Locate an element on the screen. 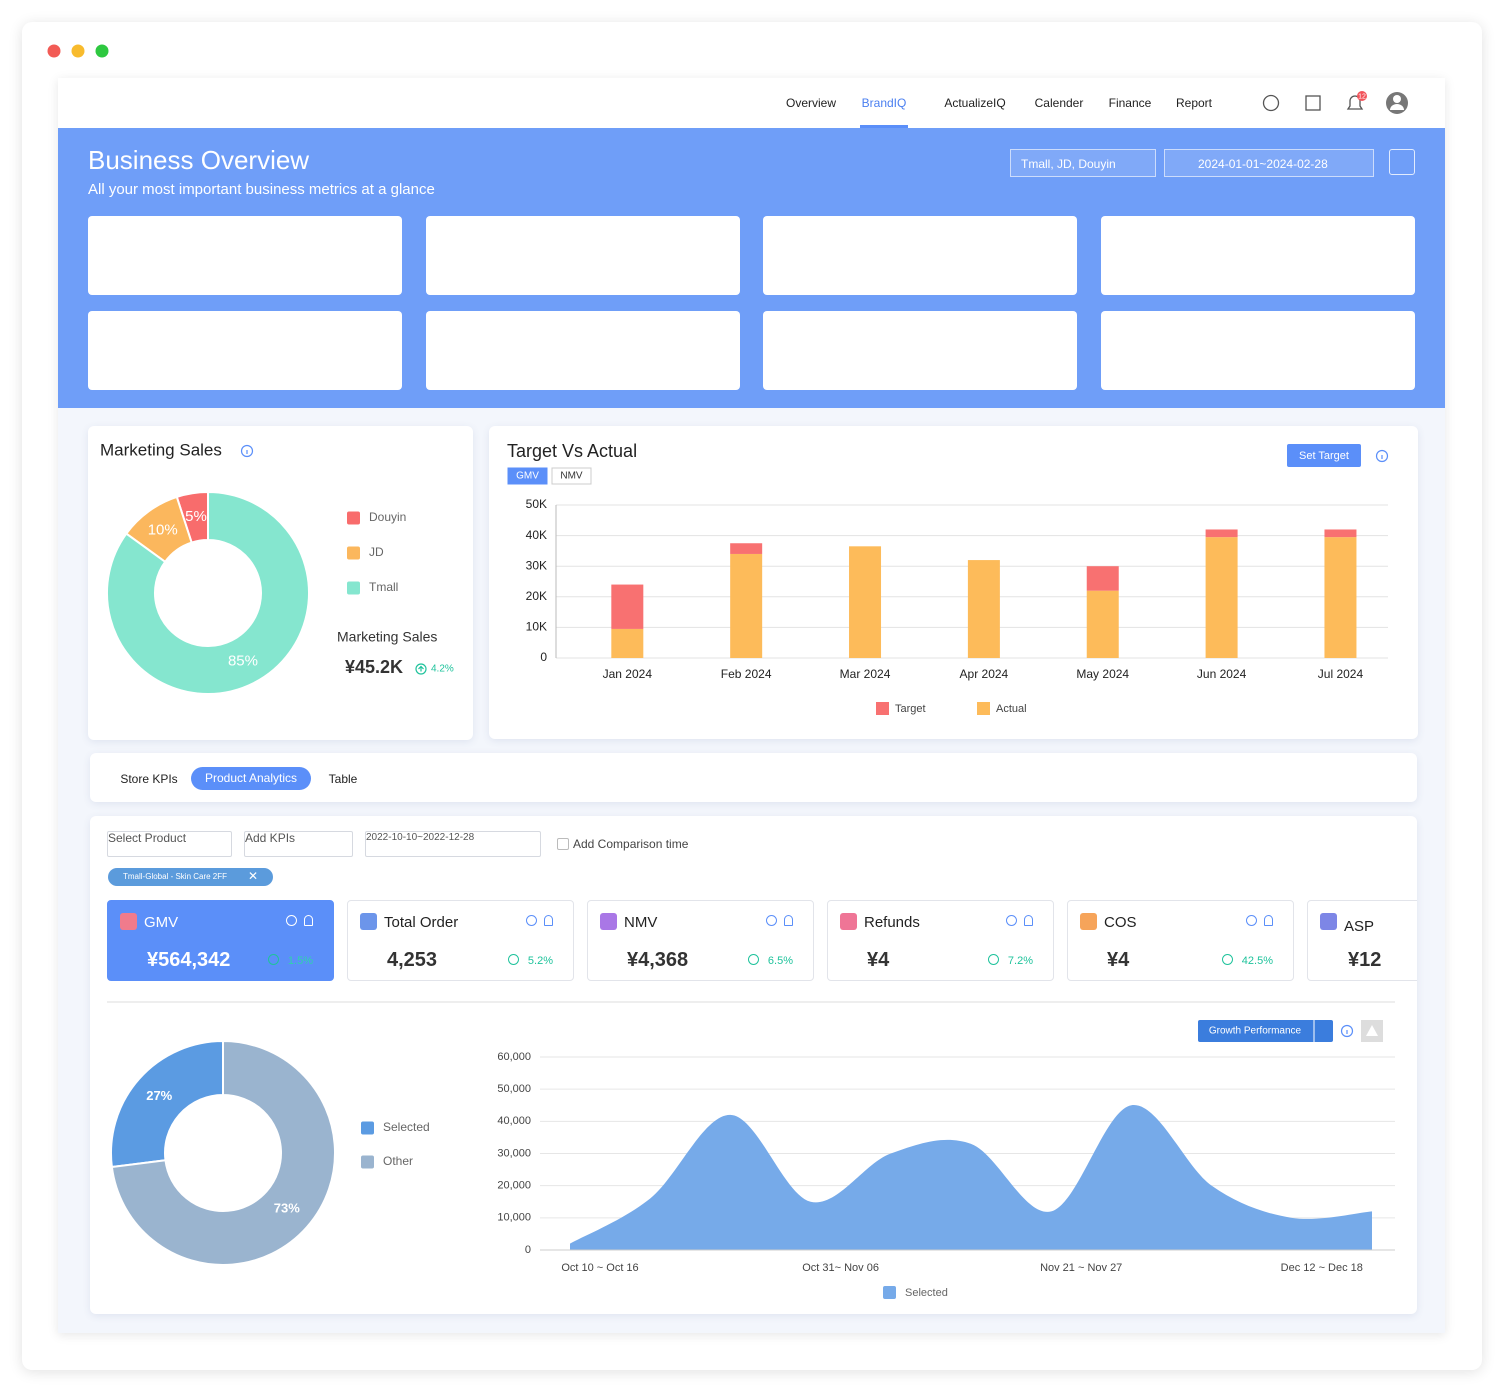 The width and height of the screenshot is (1503, 1391). kpi-value: ¥12 is located at coordinates (1365, 960).